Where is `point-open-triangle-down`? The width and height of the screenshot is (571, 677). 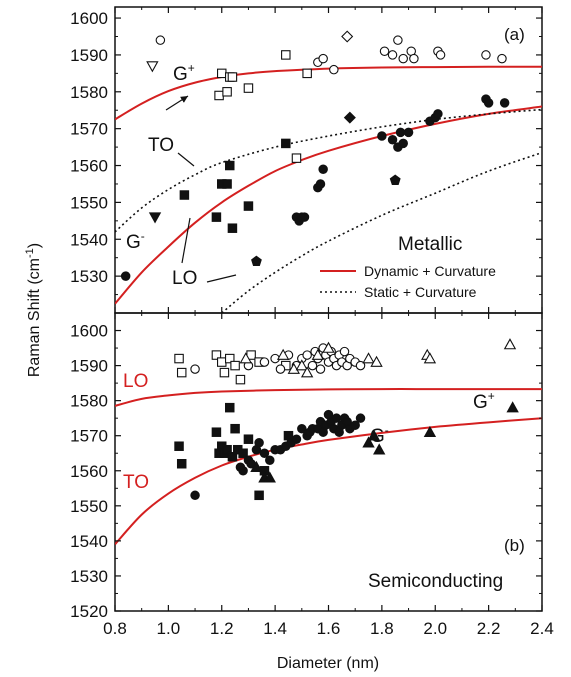
point-open-triangle-down is located at coordinates (152, 67).